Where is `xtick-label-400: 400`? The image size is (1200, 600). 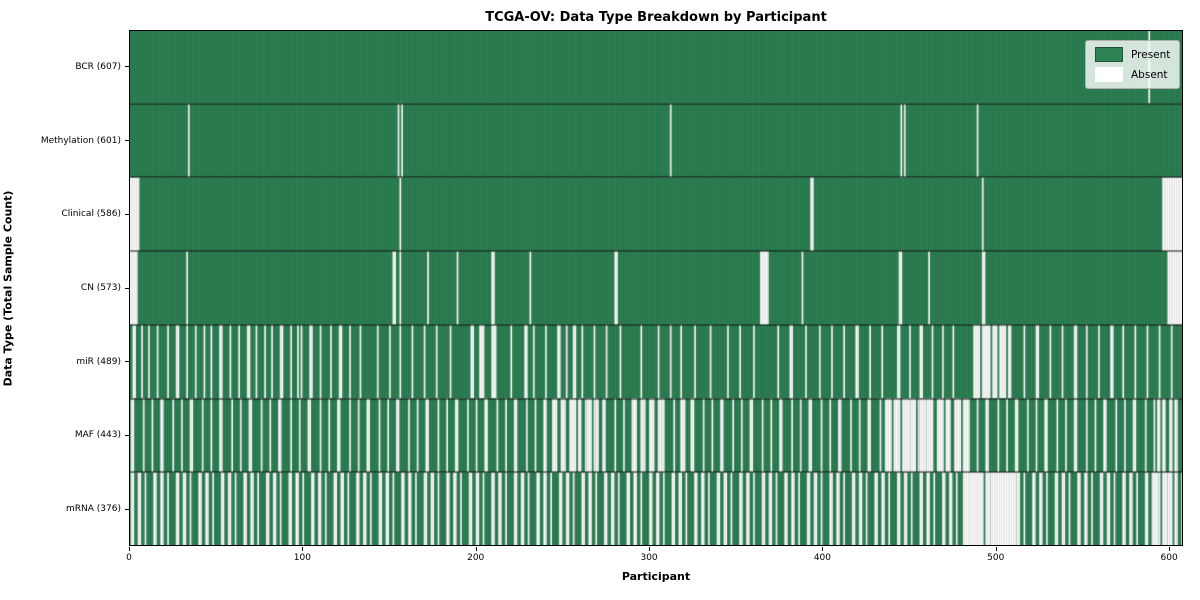
xtick-label-400: 400 is located at coordinates (822, 558).